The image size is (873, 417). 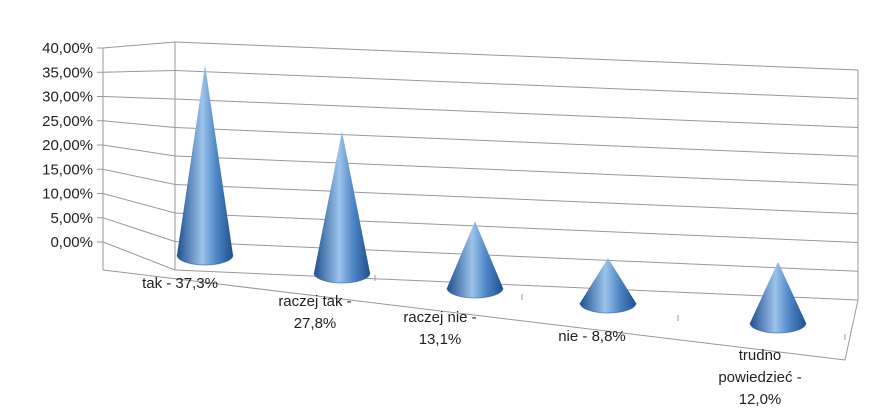 I want to click on y-tick-label: 30,00%, so click(x=67, y=97).